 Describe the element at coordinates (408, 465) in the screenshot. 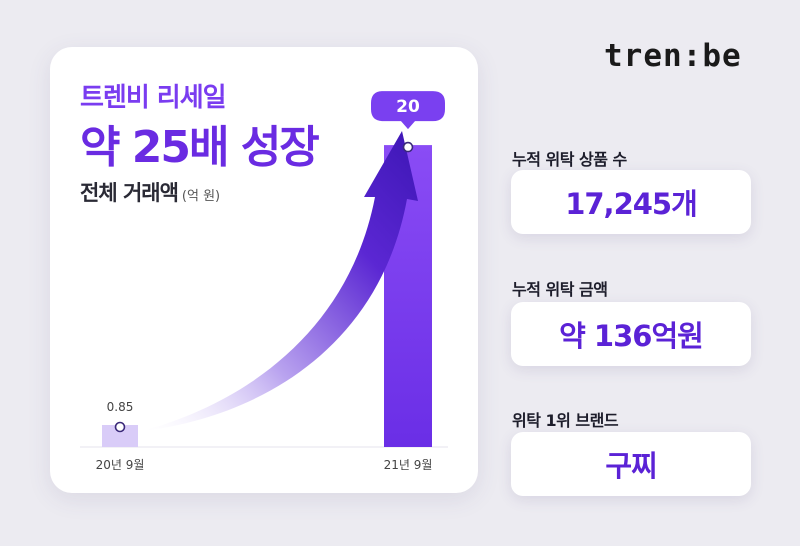

I see `x-tick-label-1: 21년 9월` at that location.